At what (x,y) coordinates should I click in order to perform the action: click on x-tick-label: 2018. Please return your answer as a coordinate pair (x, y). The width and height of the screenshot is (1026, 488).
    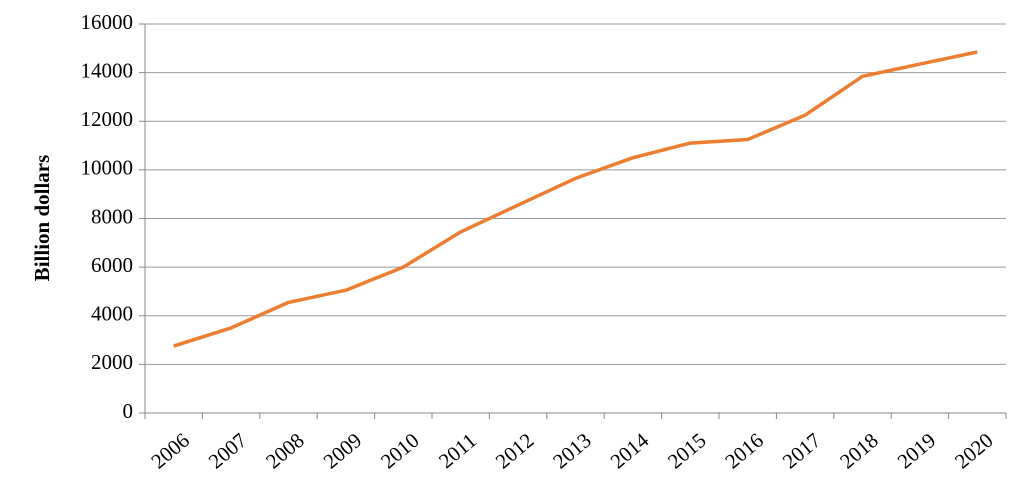
    Looking at the image, I should click on (859, 450).